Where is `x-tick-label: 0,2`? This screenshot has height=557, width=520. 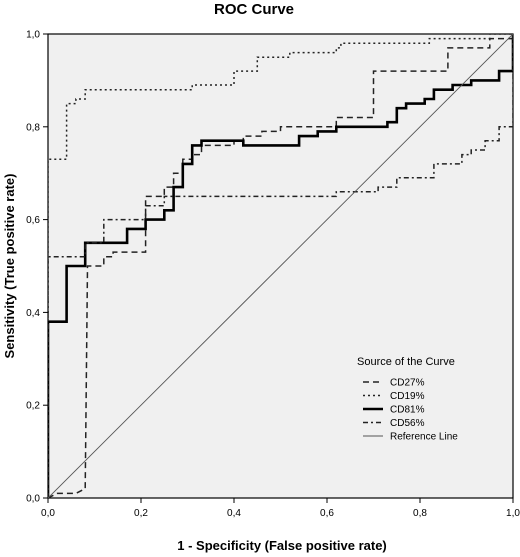 x-tick-label: 0,2 is located at coordinates (141, 513).